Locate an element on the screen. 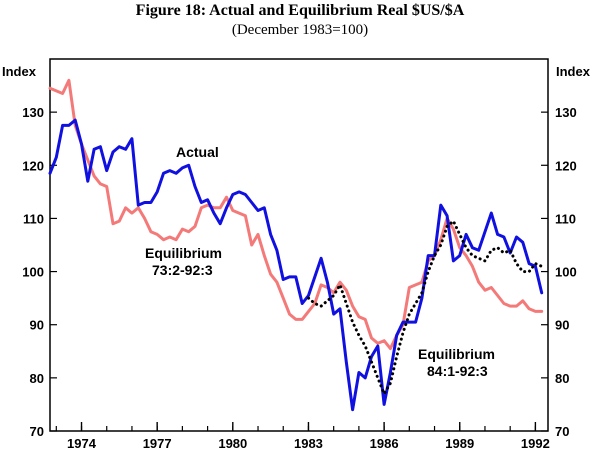 The width and height of the screenshot is (600, 454). y-tick-label-right: 90 is located at coordinates (562, 325).